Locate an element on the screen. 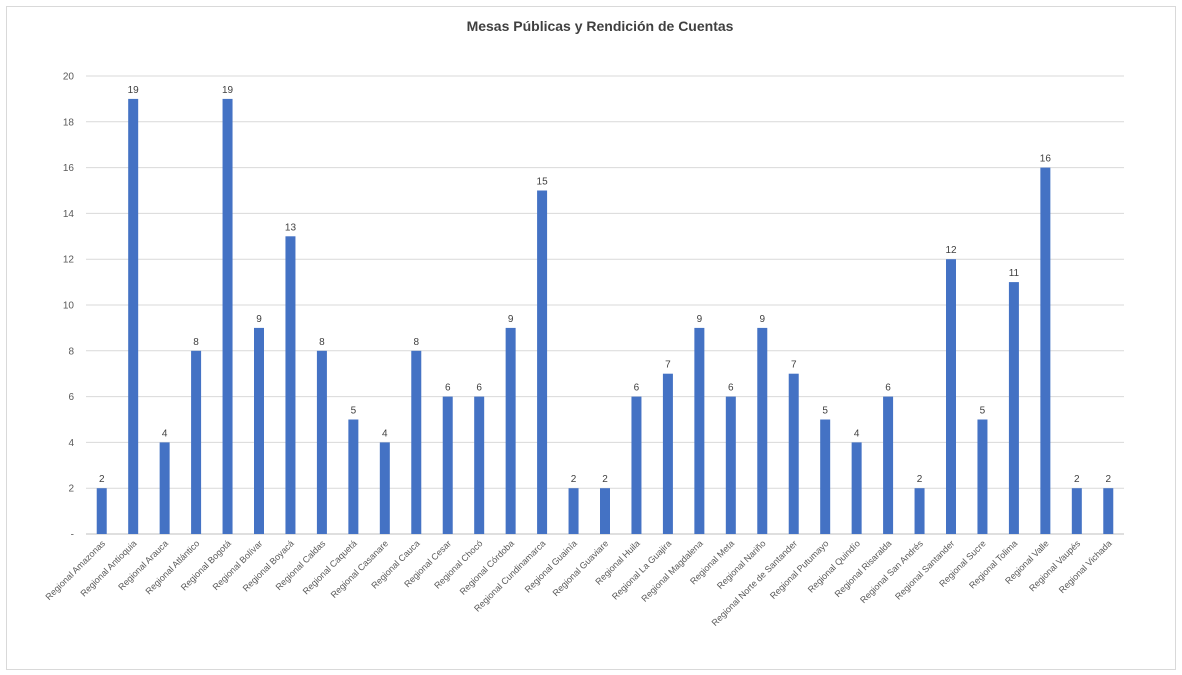 This screenshot has height=675, width=1182. y-tick-label: 20 is located at coordinates (69, 77).